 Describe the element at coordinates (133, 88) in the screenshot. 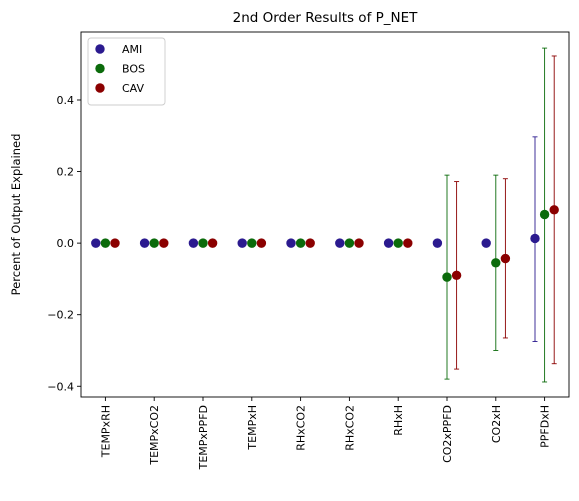

I see `legend-label: CAV` at that location.